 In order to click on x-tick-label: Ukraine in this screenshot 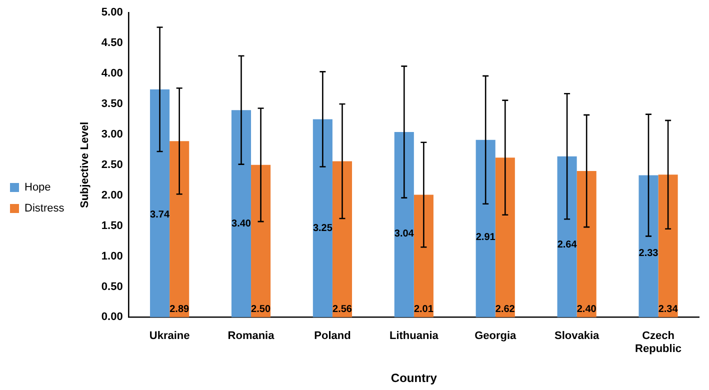, I will do `click(169, 336)`.